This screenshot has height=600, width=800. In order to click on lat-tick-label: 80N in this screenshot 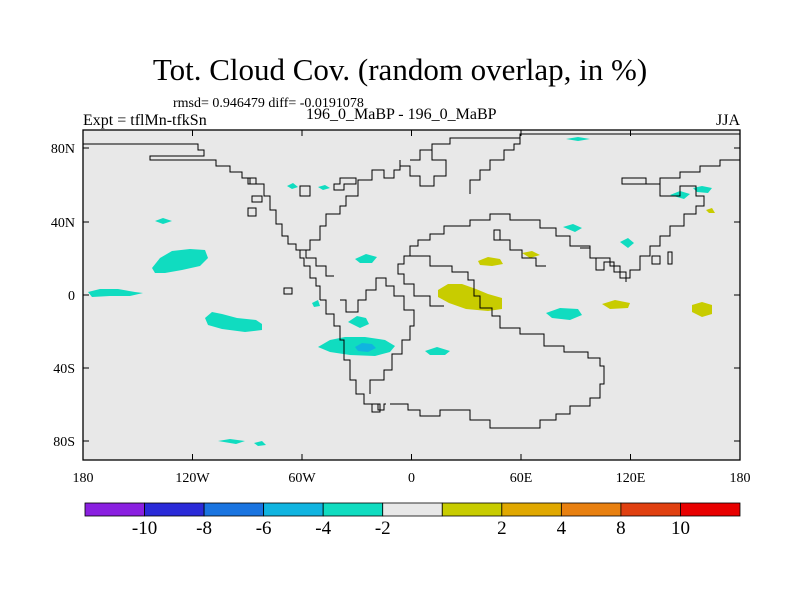, I will do `click(63, 149)`.